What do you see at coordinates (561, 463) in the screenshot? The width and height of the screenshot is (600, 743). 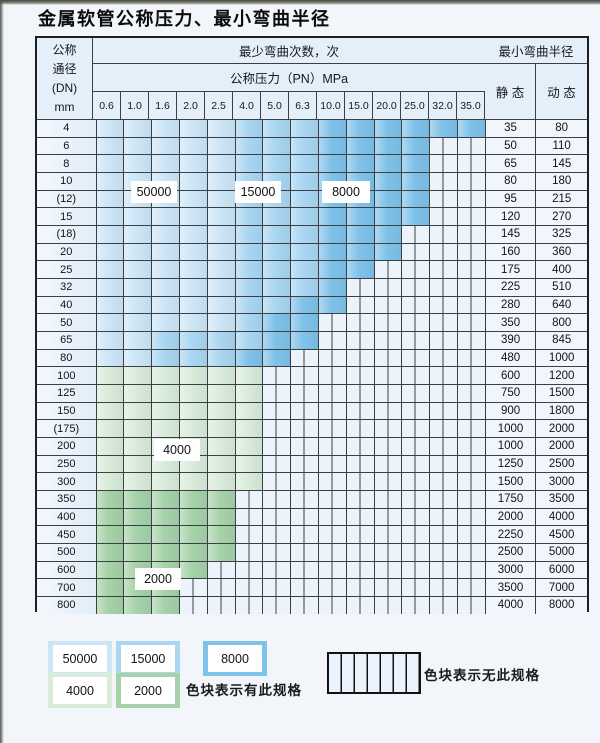 I see `dynamic-radius-cell: 2500` at bounding box center [561, 463].